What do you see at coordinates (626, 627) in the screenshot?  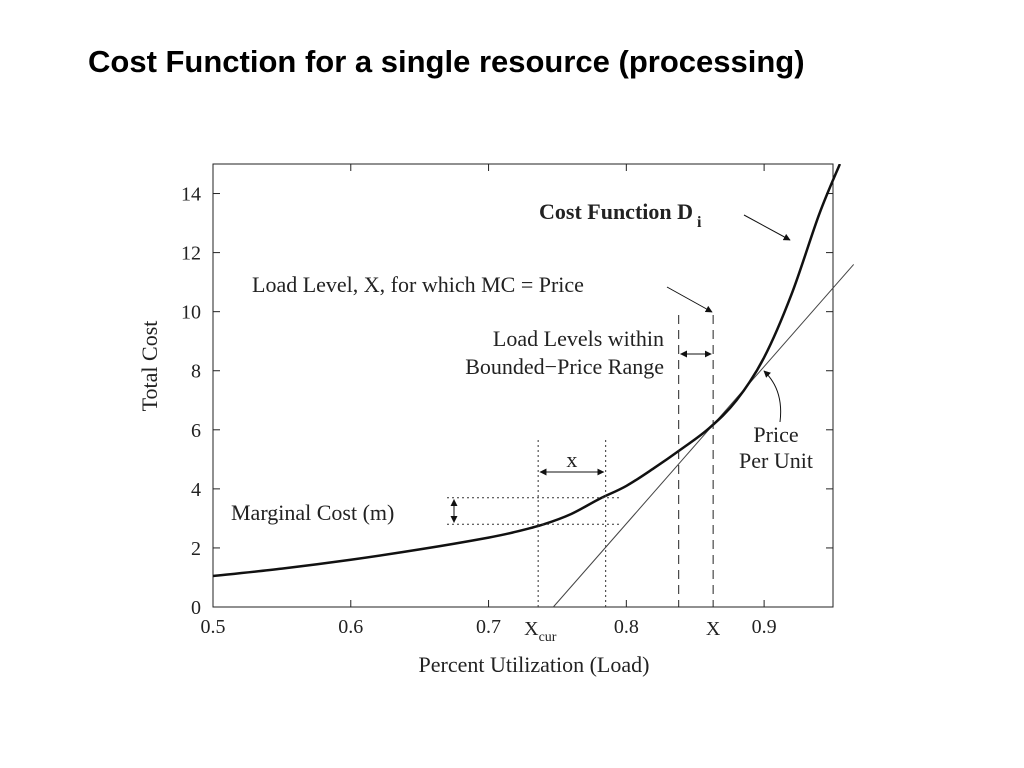 I see `x-tick-label: 0.8` at bounding box center [626, 627].